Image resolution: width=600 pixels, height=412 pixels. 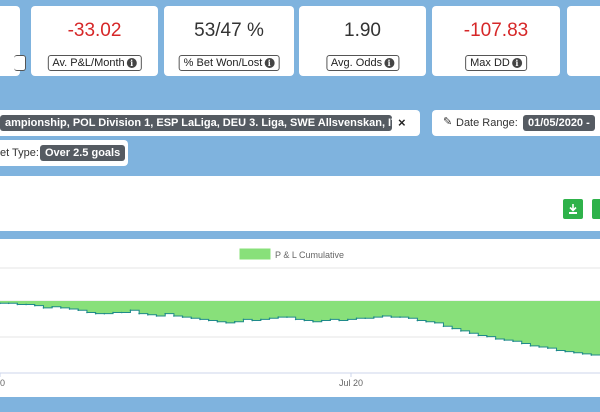 What do you see at coordinates (2, 383) in the screenshot?
I see `x-tick-label: 0` at bounding box center [2, 383].